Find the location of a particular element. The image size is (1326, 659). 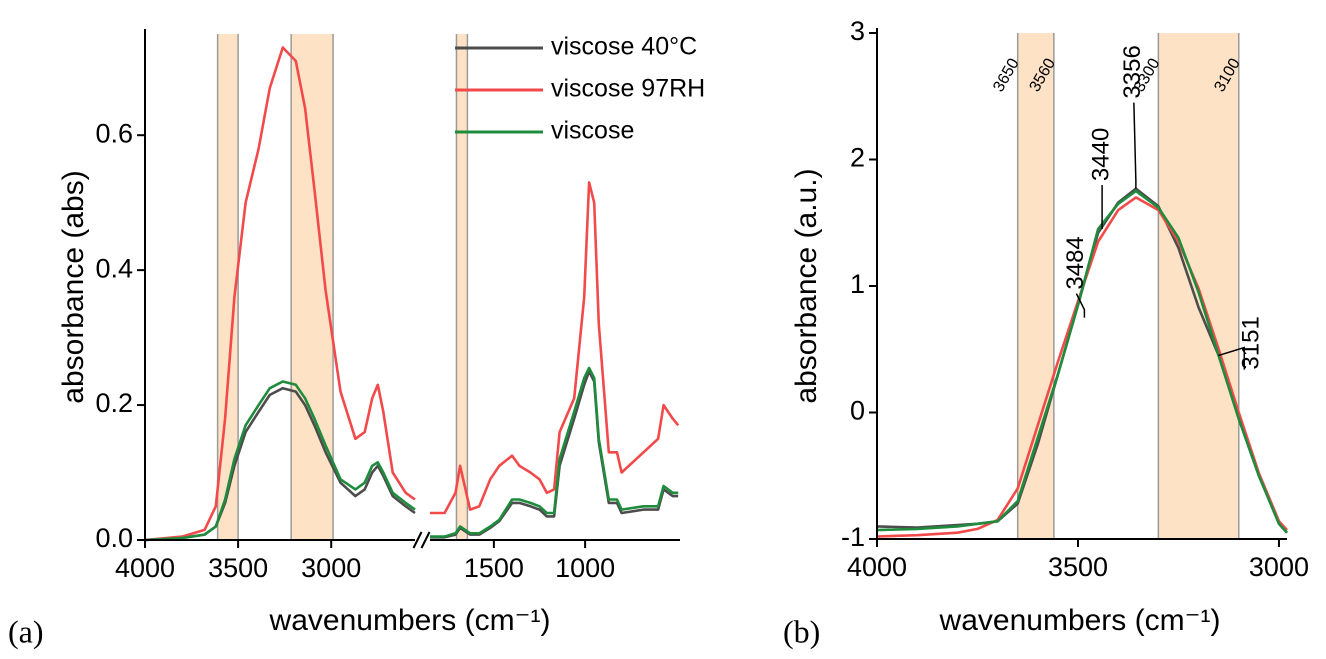

annotation: 3440 is located at coordinates (1100, 154).